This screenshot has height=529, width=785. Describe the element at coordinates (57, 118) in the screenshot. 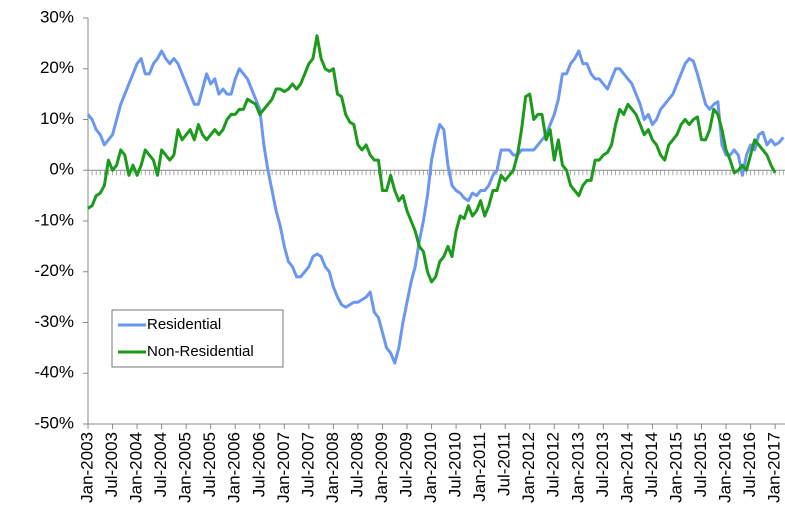

I see `y-tick-label: 10%` at that location.